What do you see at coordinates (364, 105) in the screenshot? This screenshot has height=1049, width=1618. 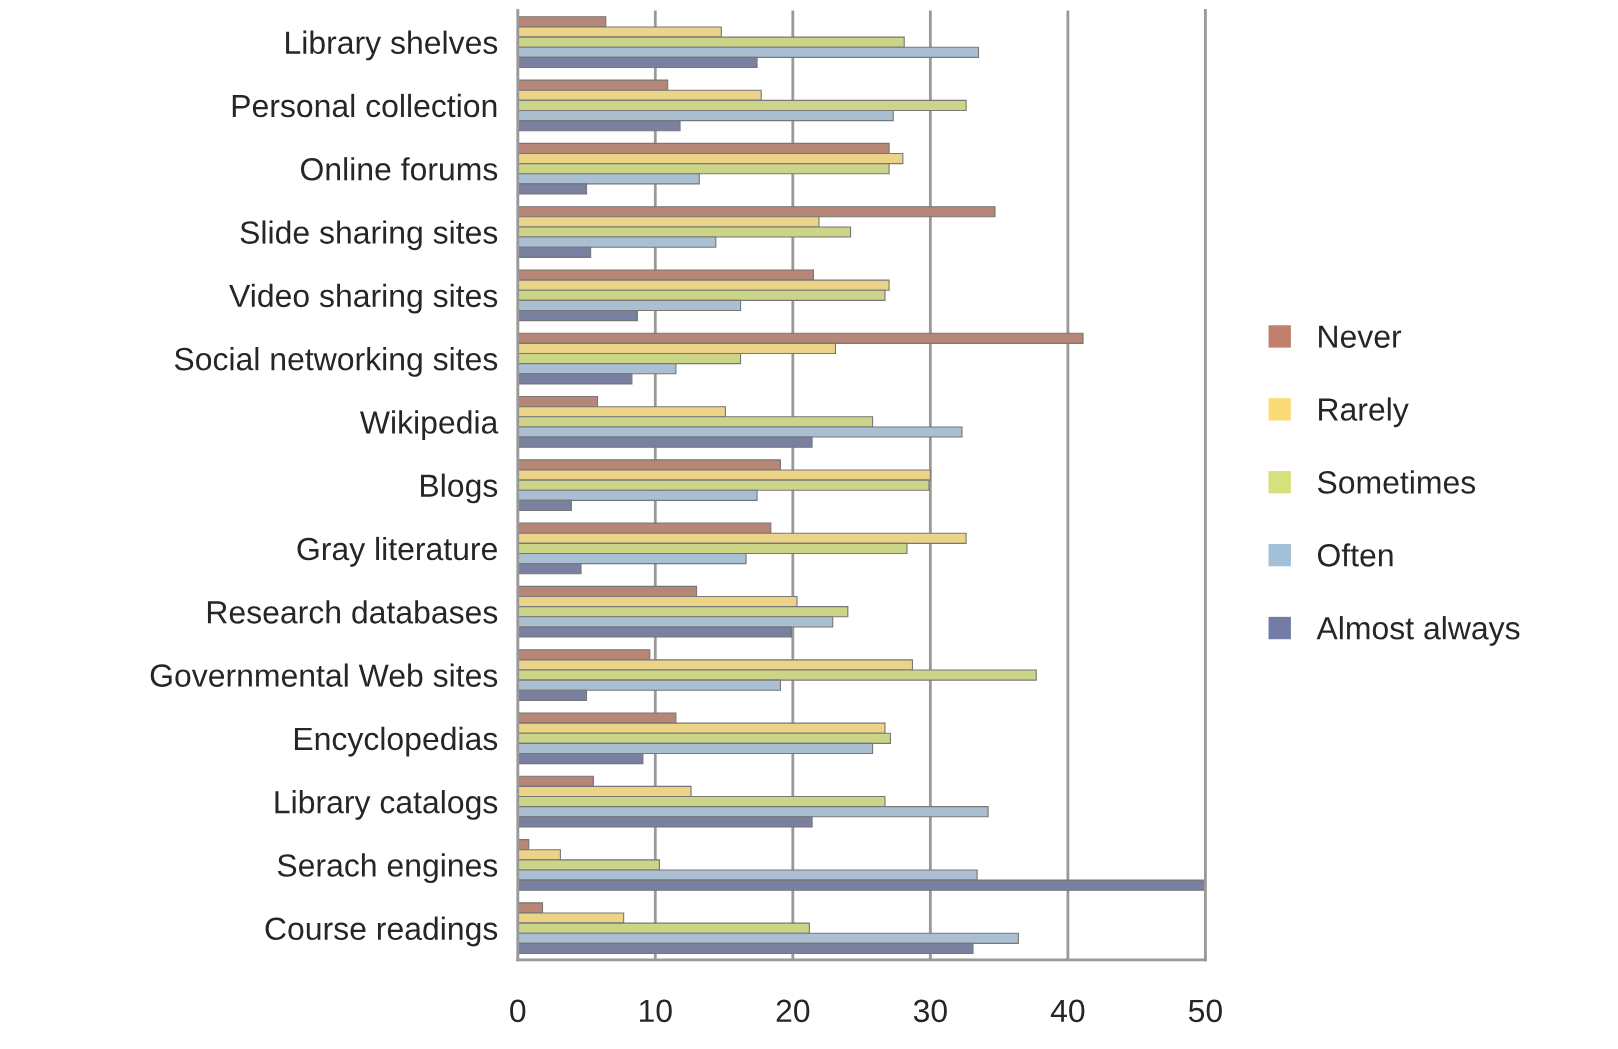 I see `y-tick-label: Personal collection` at bounding box center [364, 105].